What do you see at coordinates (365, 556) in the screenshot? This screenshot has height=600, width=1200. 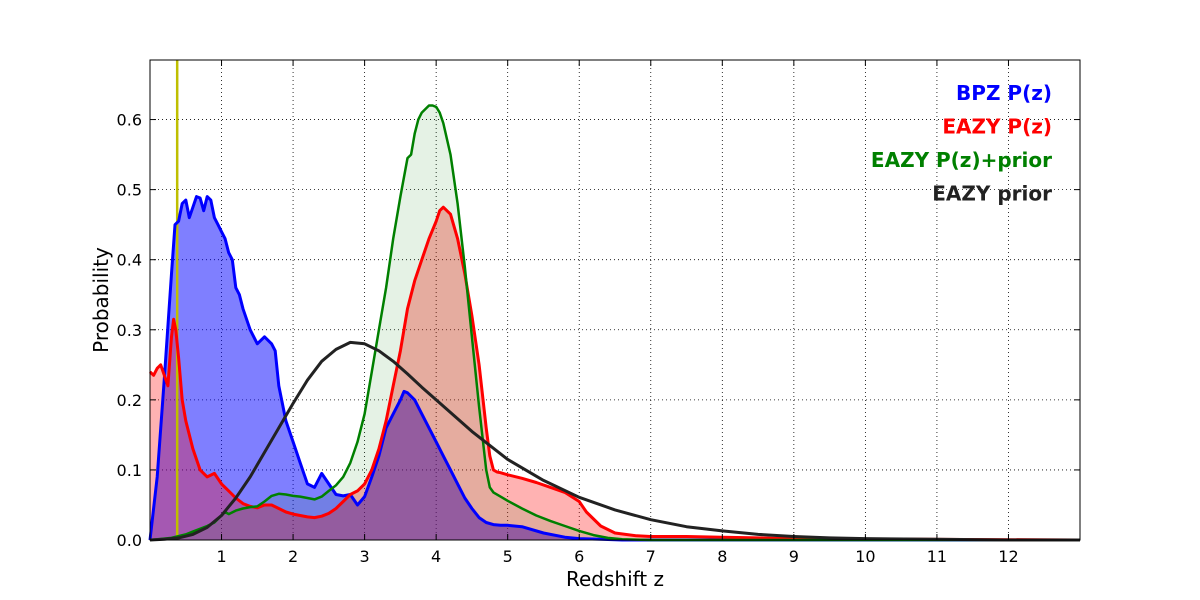 I see `x-tick-label: 3` at bounding box center [365, 556].